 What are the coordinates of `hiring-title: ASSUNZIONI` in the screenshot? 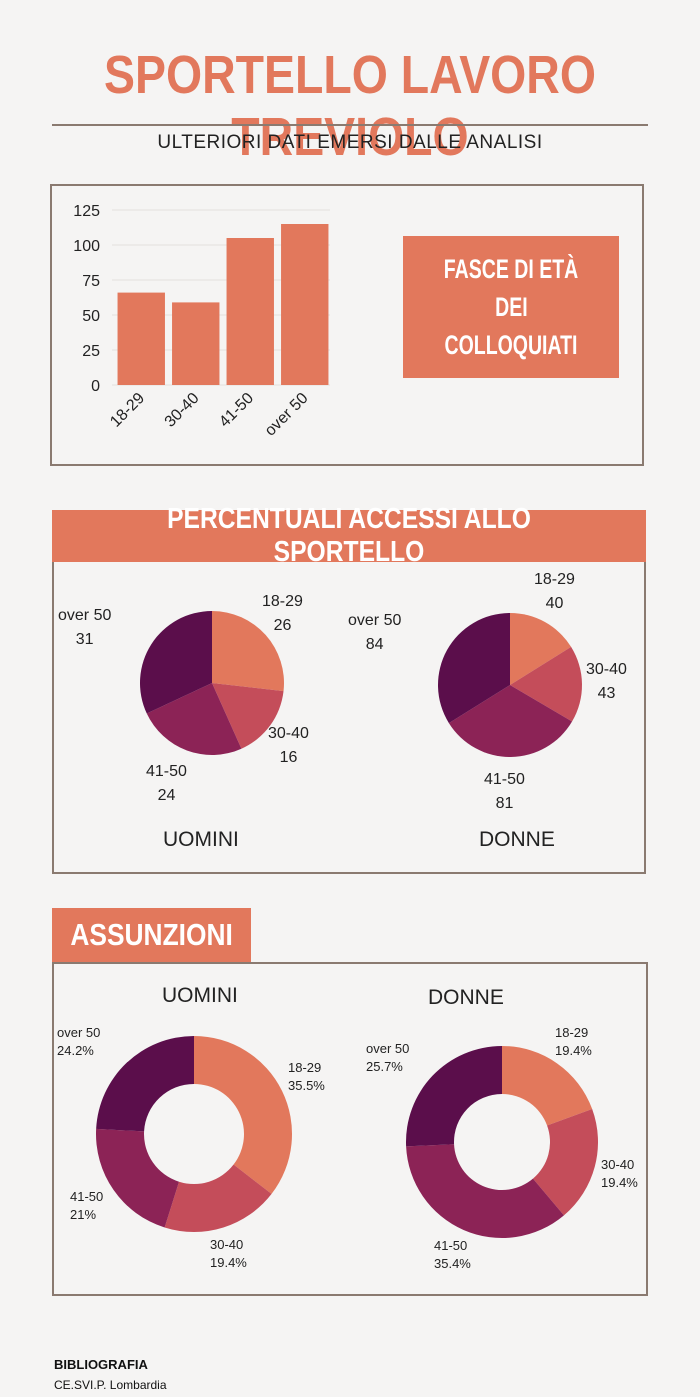 It's located at (151, 934).